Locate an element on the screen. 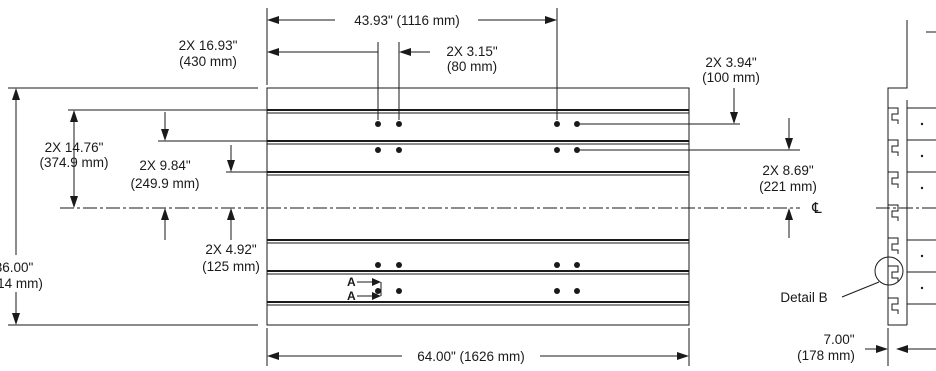 The height and width of the screenshot is (371, 936). centerline-symbol: ℄ is located at coordinates (816, 208).